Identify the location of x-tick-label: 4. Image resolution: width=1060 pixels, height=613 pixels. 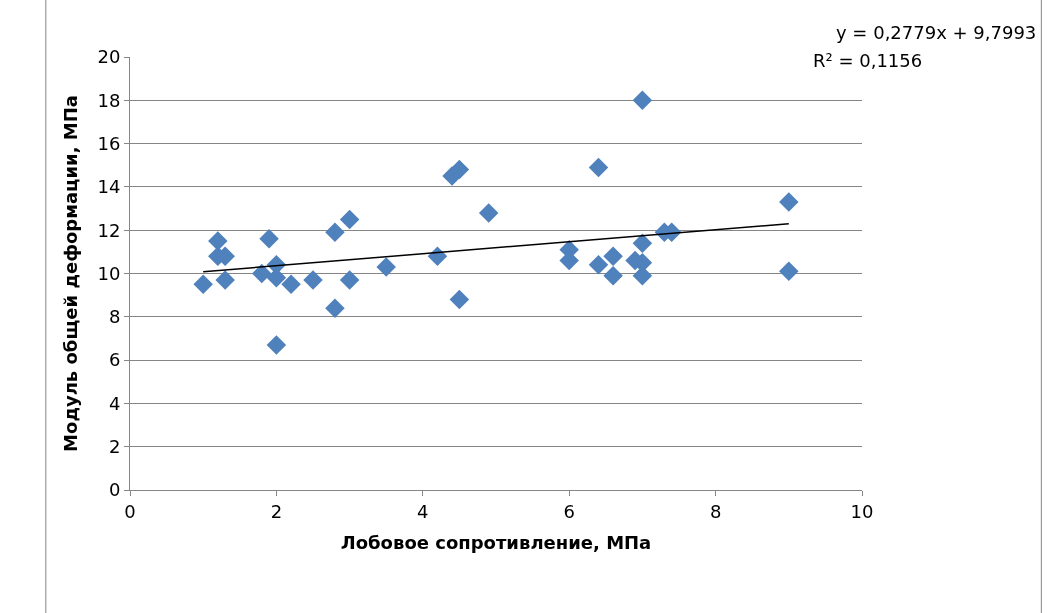
(423, 511).